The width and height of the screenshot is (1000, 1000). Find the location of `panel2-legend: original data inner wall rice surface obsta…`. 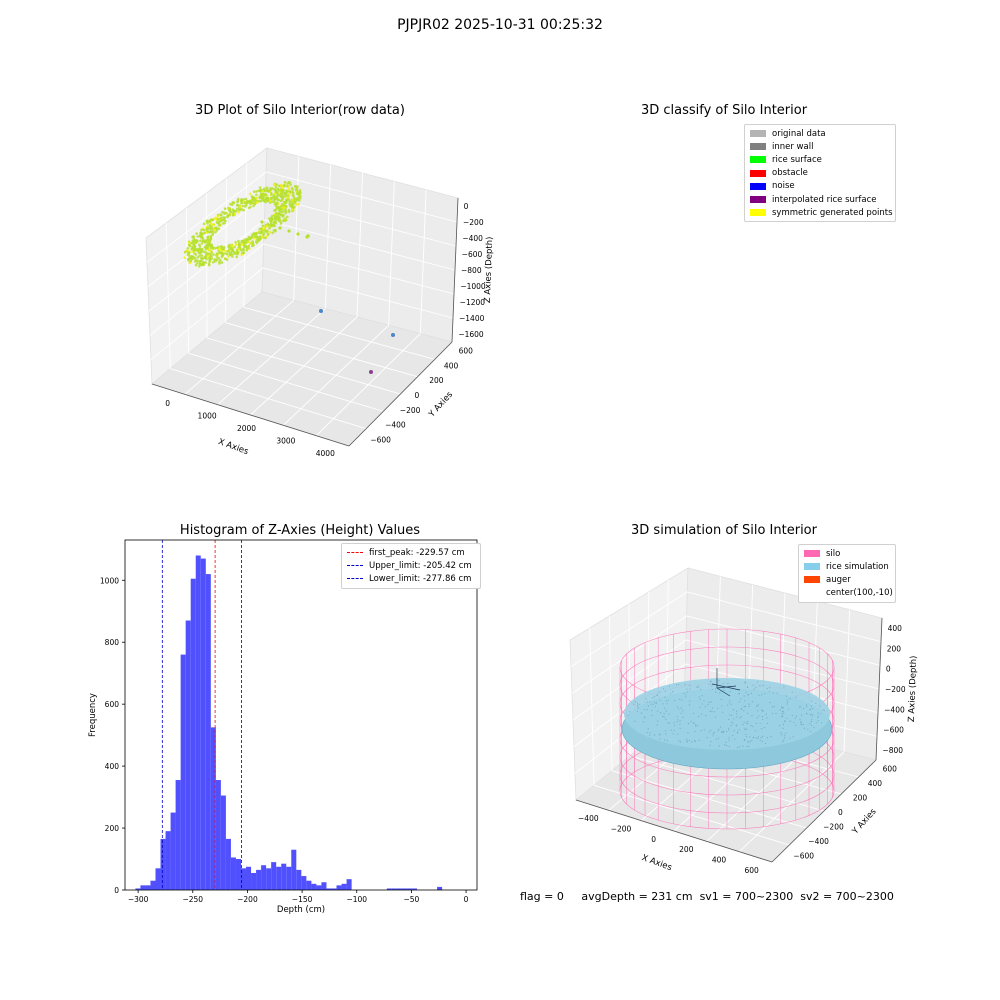

panel2-legend: original data inner wall rice surface obsta… is located at coordinates (820, 173).